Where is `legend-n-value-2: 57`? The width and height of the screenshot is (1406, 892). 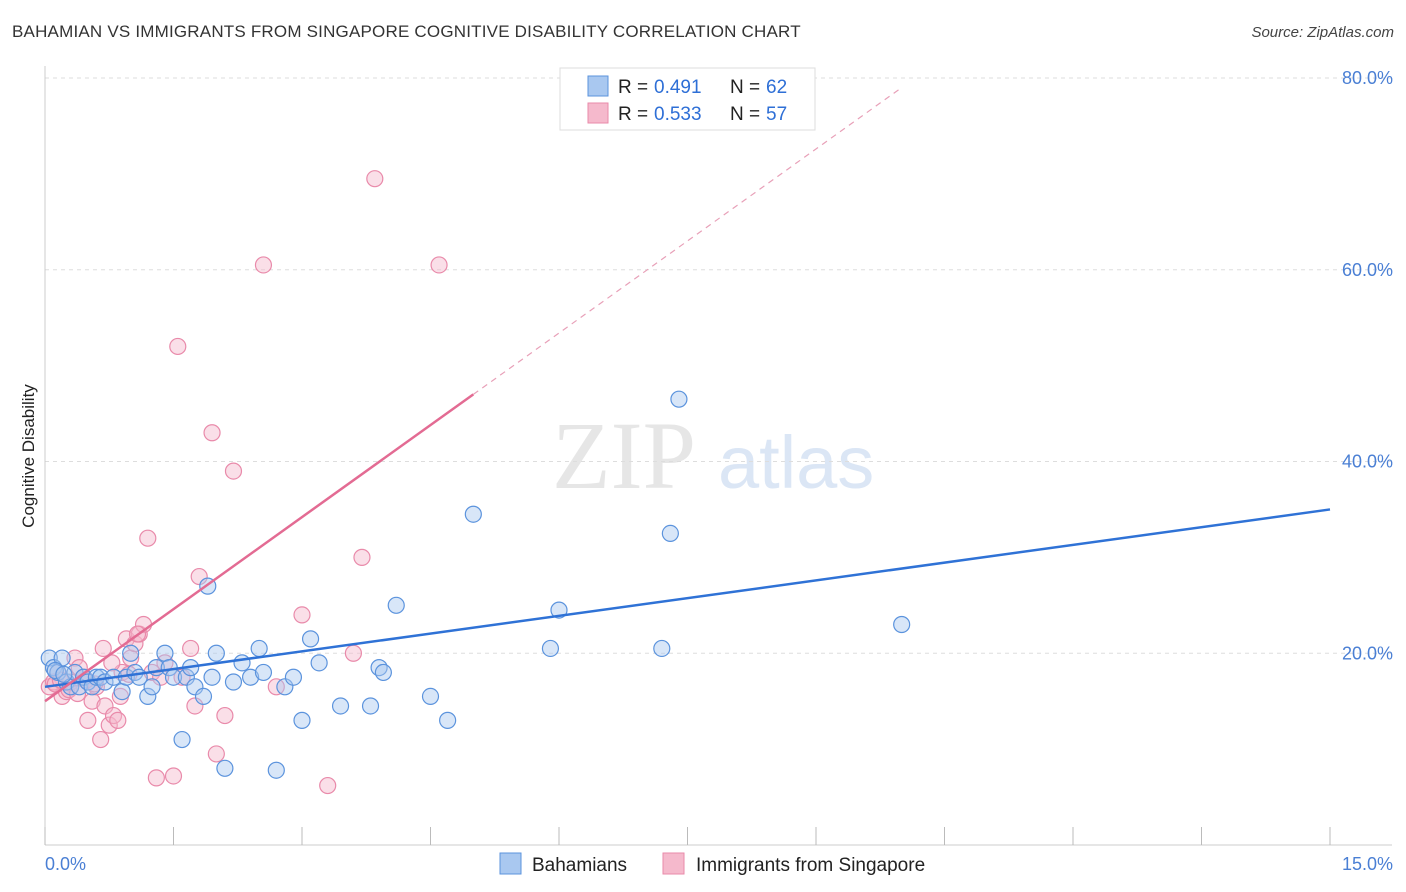 legend-n-value-2: 57 is located at coordinates (776, 114).